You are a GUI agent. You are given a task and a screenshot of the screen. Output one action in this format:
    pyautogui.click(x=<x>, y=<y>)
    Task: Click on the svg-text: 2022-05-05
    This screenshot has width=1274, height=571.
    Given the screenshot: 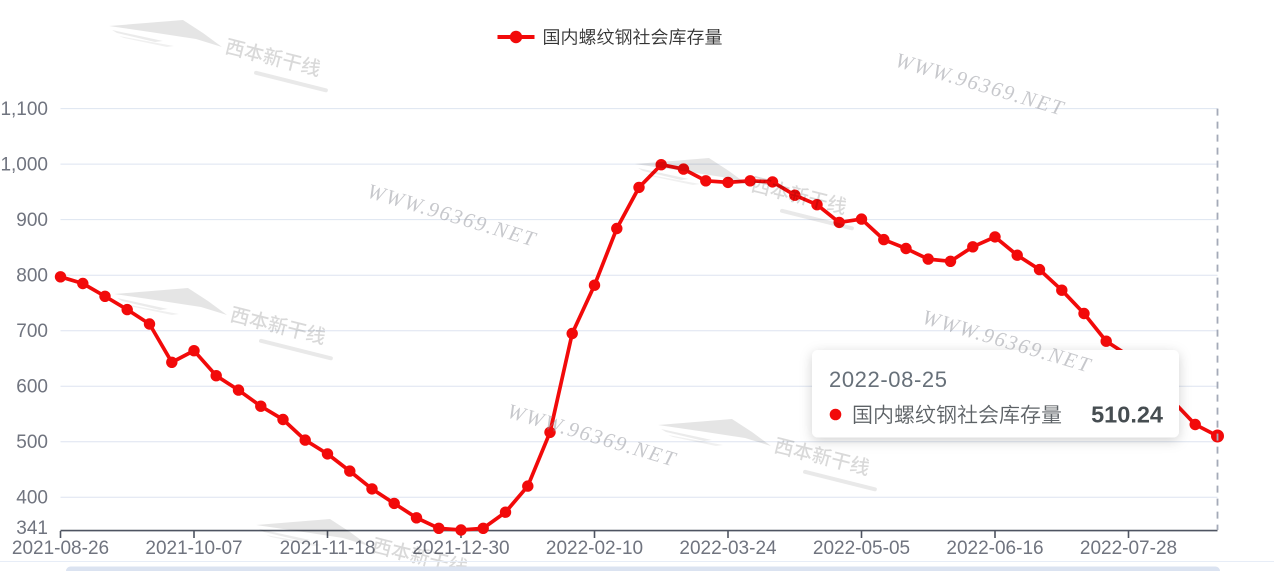 What is the action you would take?
    pyautogui.click(x=861, y=548)
    